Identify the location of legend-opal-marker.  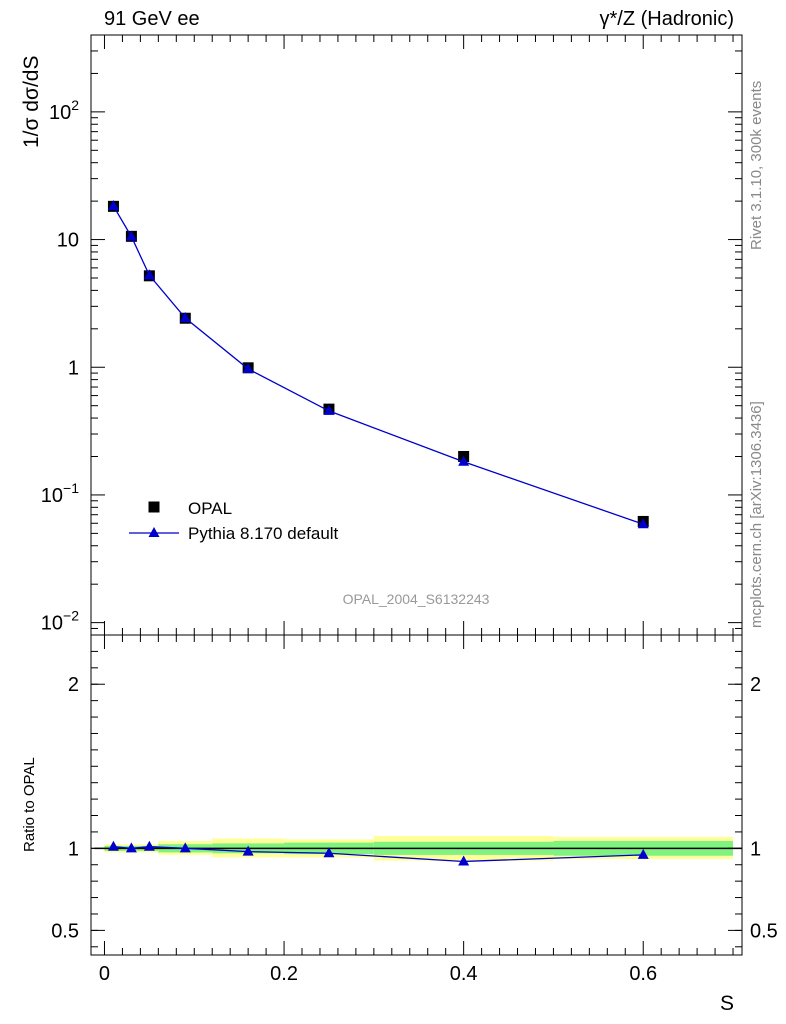
(154, 507).